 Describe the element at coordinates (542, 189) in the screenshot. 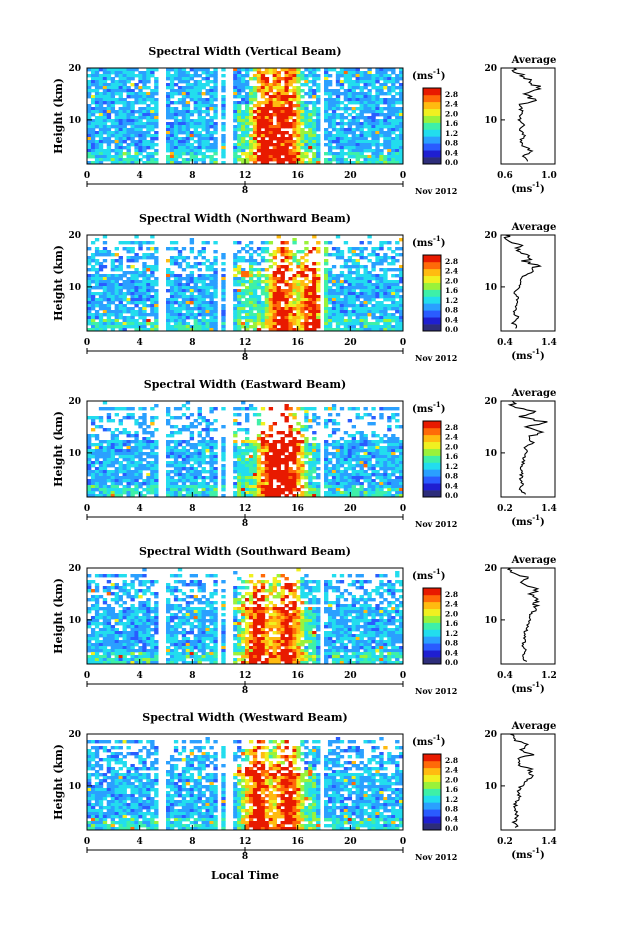

I see `average-unit-end: )` at that location.